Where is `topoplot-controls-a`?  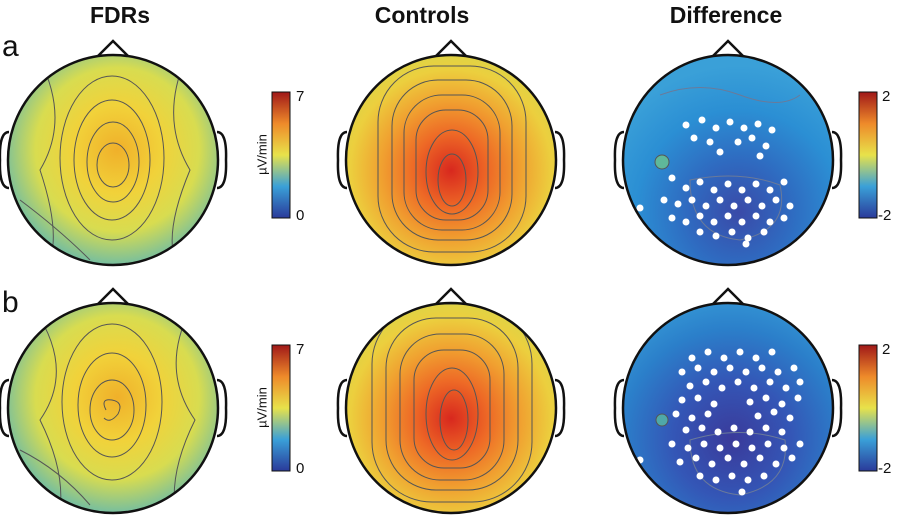 topoplot-controls-a is located at coordinates (451, 153).